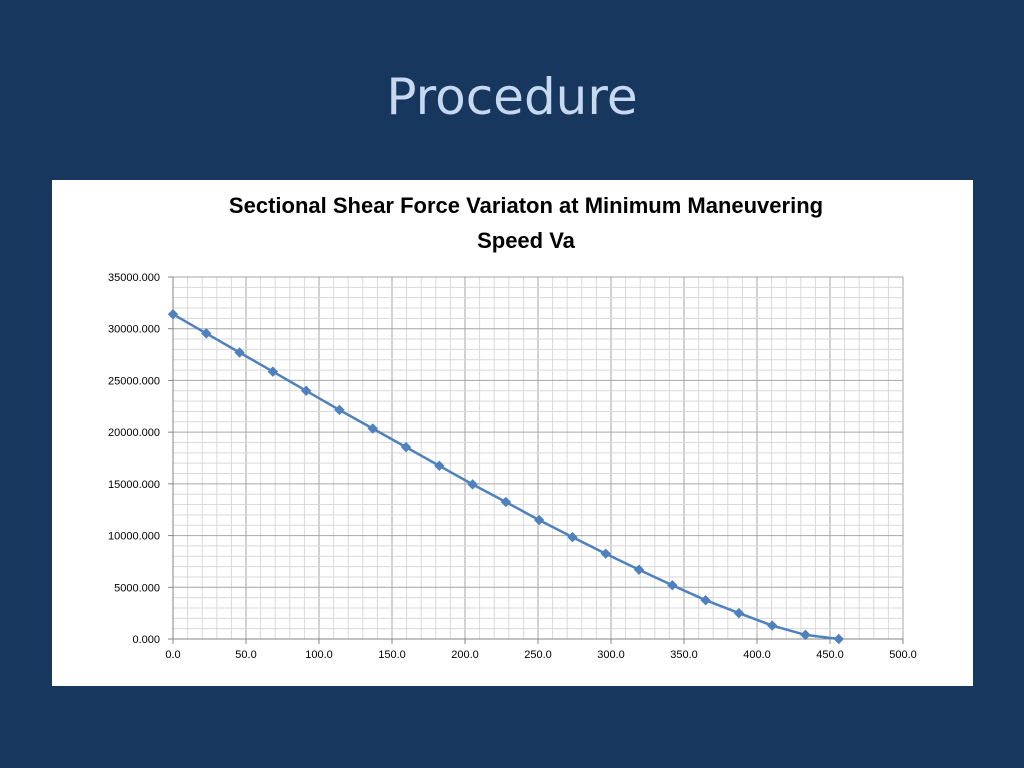 The image size is (1024, 768). Describe the element at coordinates (830, 655) in the screenshot. I see `x-tick-label: 450.0` at that location.